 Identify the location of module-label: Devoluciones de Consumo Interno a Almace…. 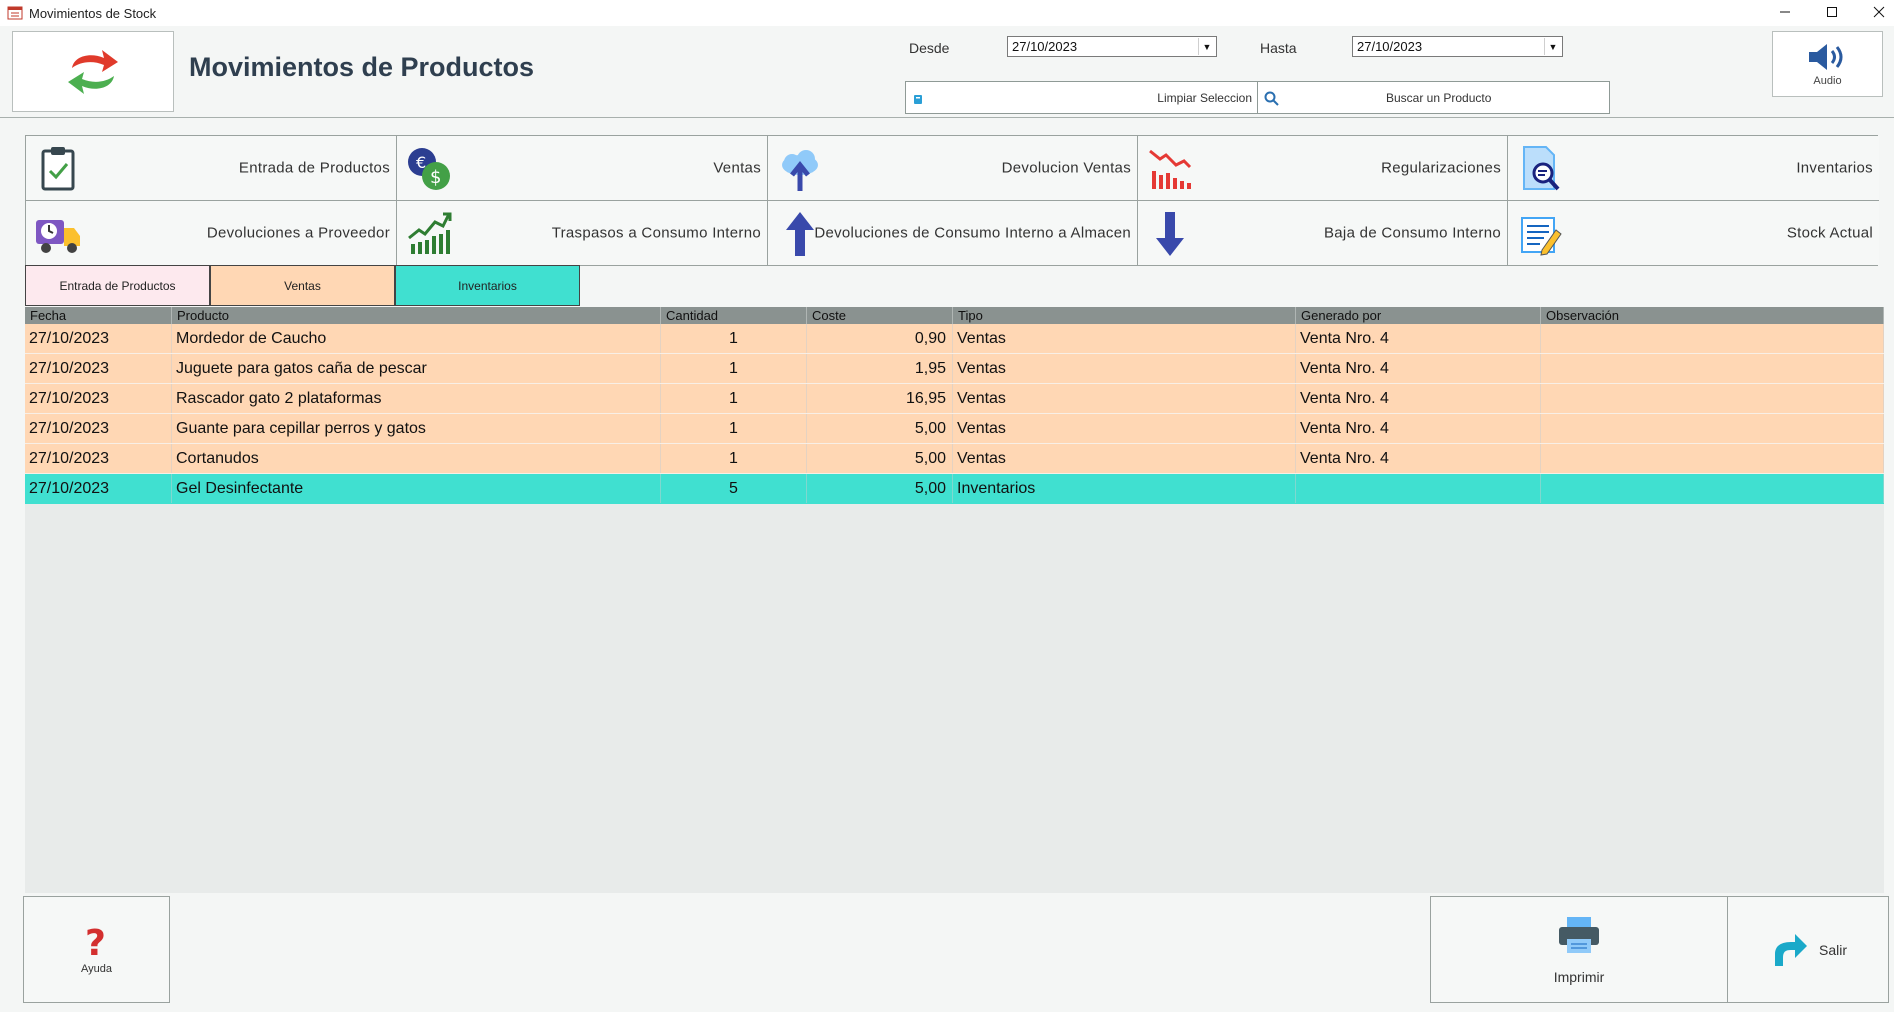
(972, 233).